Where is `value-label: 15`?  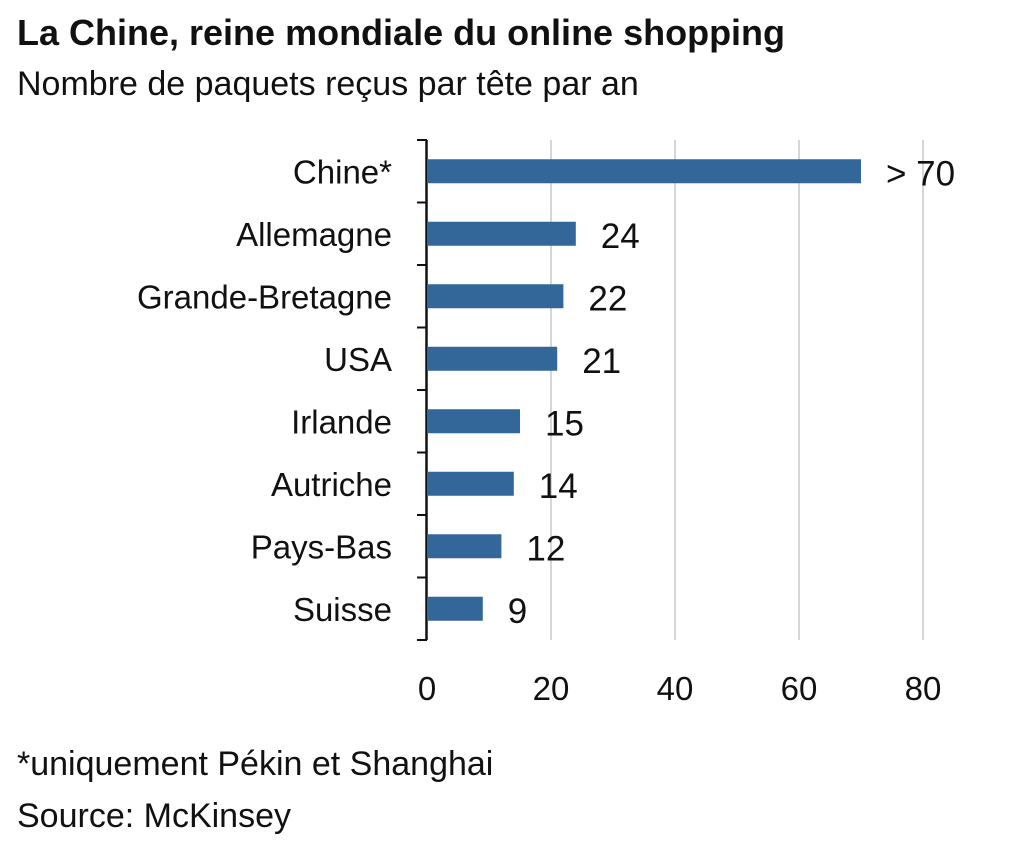 value-label: 15 is located at coordinates (564, 423).